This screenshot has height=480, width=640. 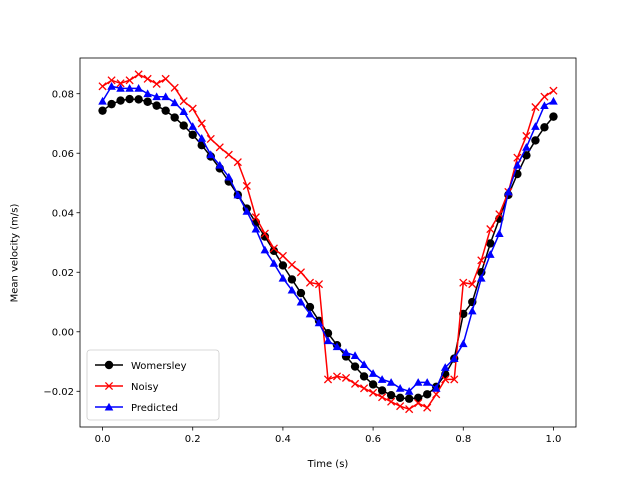 What do you see at coordinates (15, 252) in the screenshot?
I see `y-axis-title: Mean velocity (m/s)` at bounding box center [15, 252].